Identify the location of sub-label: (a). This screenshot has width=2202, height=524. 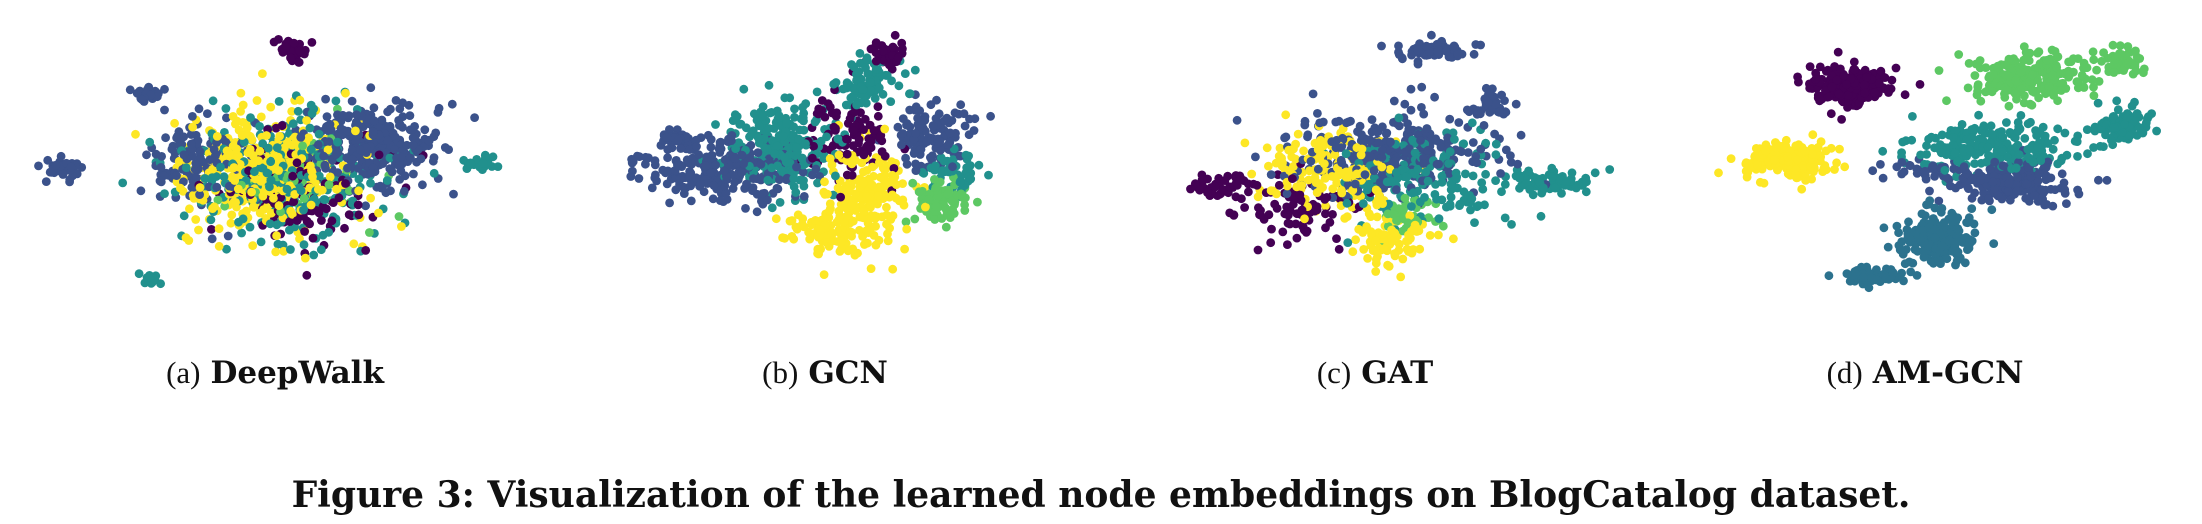
(183, 372).